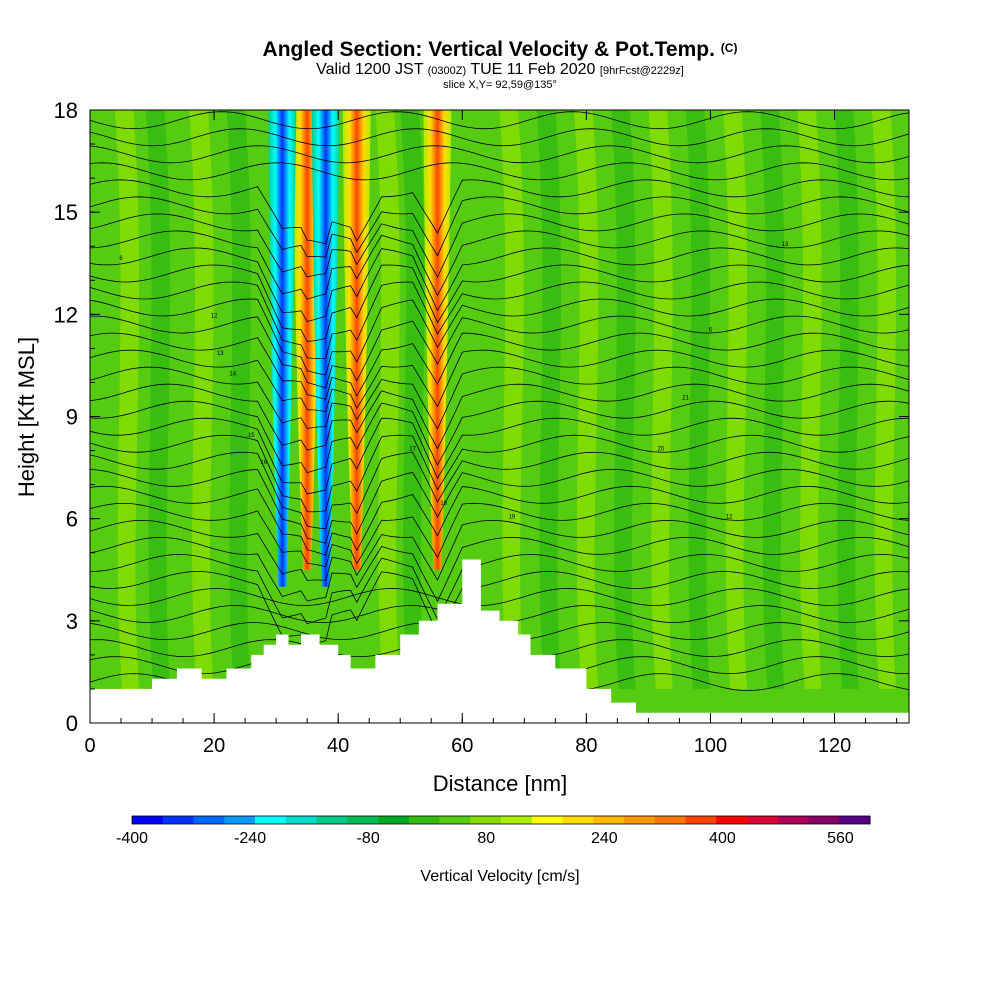 This screenshot has width=1000, height=1000. Describe the element at coordinates (370, 69) in the screenshot. I see `valid-time: Valid 1200 JST` at that location.